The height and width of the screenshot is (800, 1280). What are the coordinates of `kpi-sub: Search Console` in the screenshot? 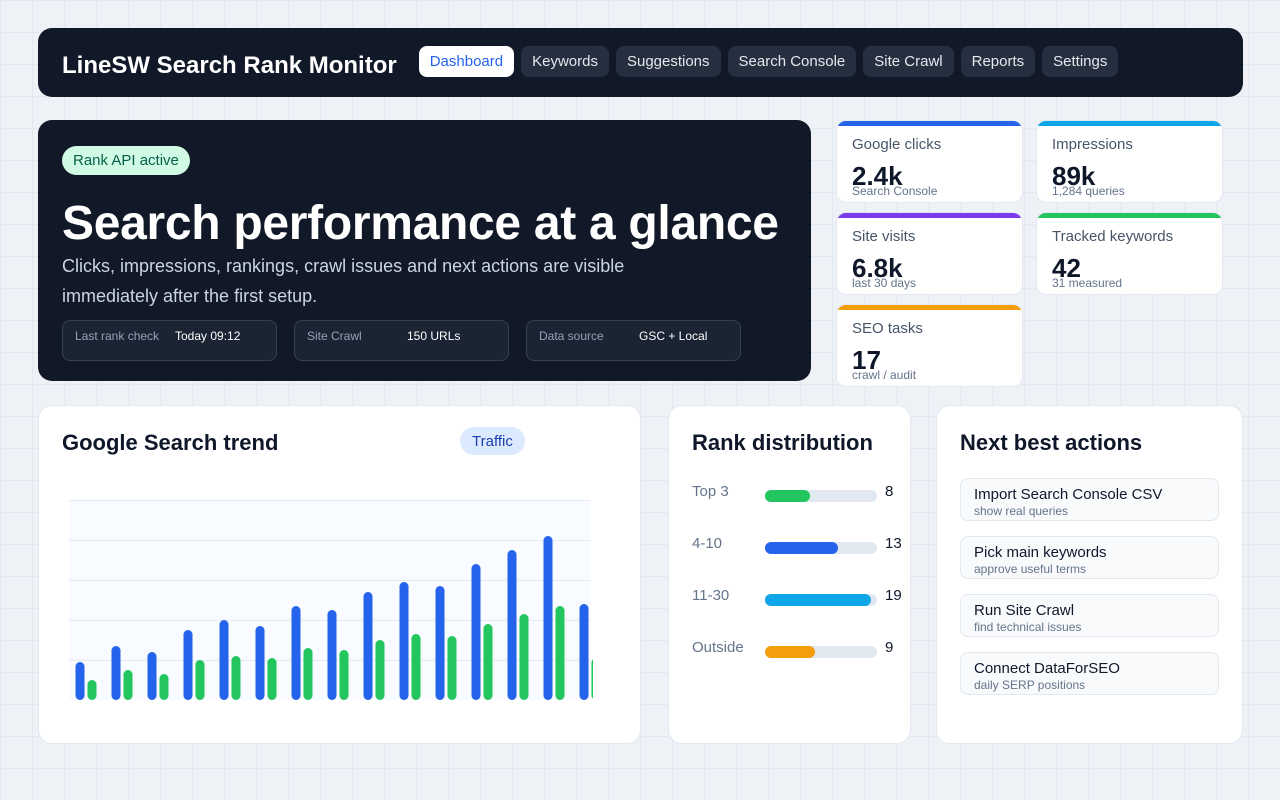 It's located at (895, 191).